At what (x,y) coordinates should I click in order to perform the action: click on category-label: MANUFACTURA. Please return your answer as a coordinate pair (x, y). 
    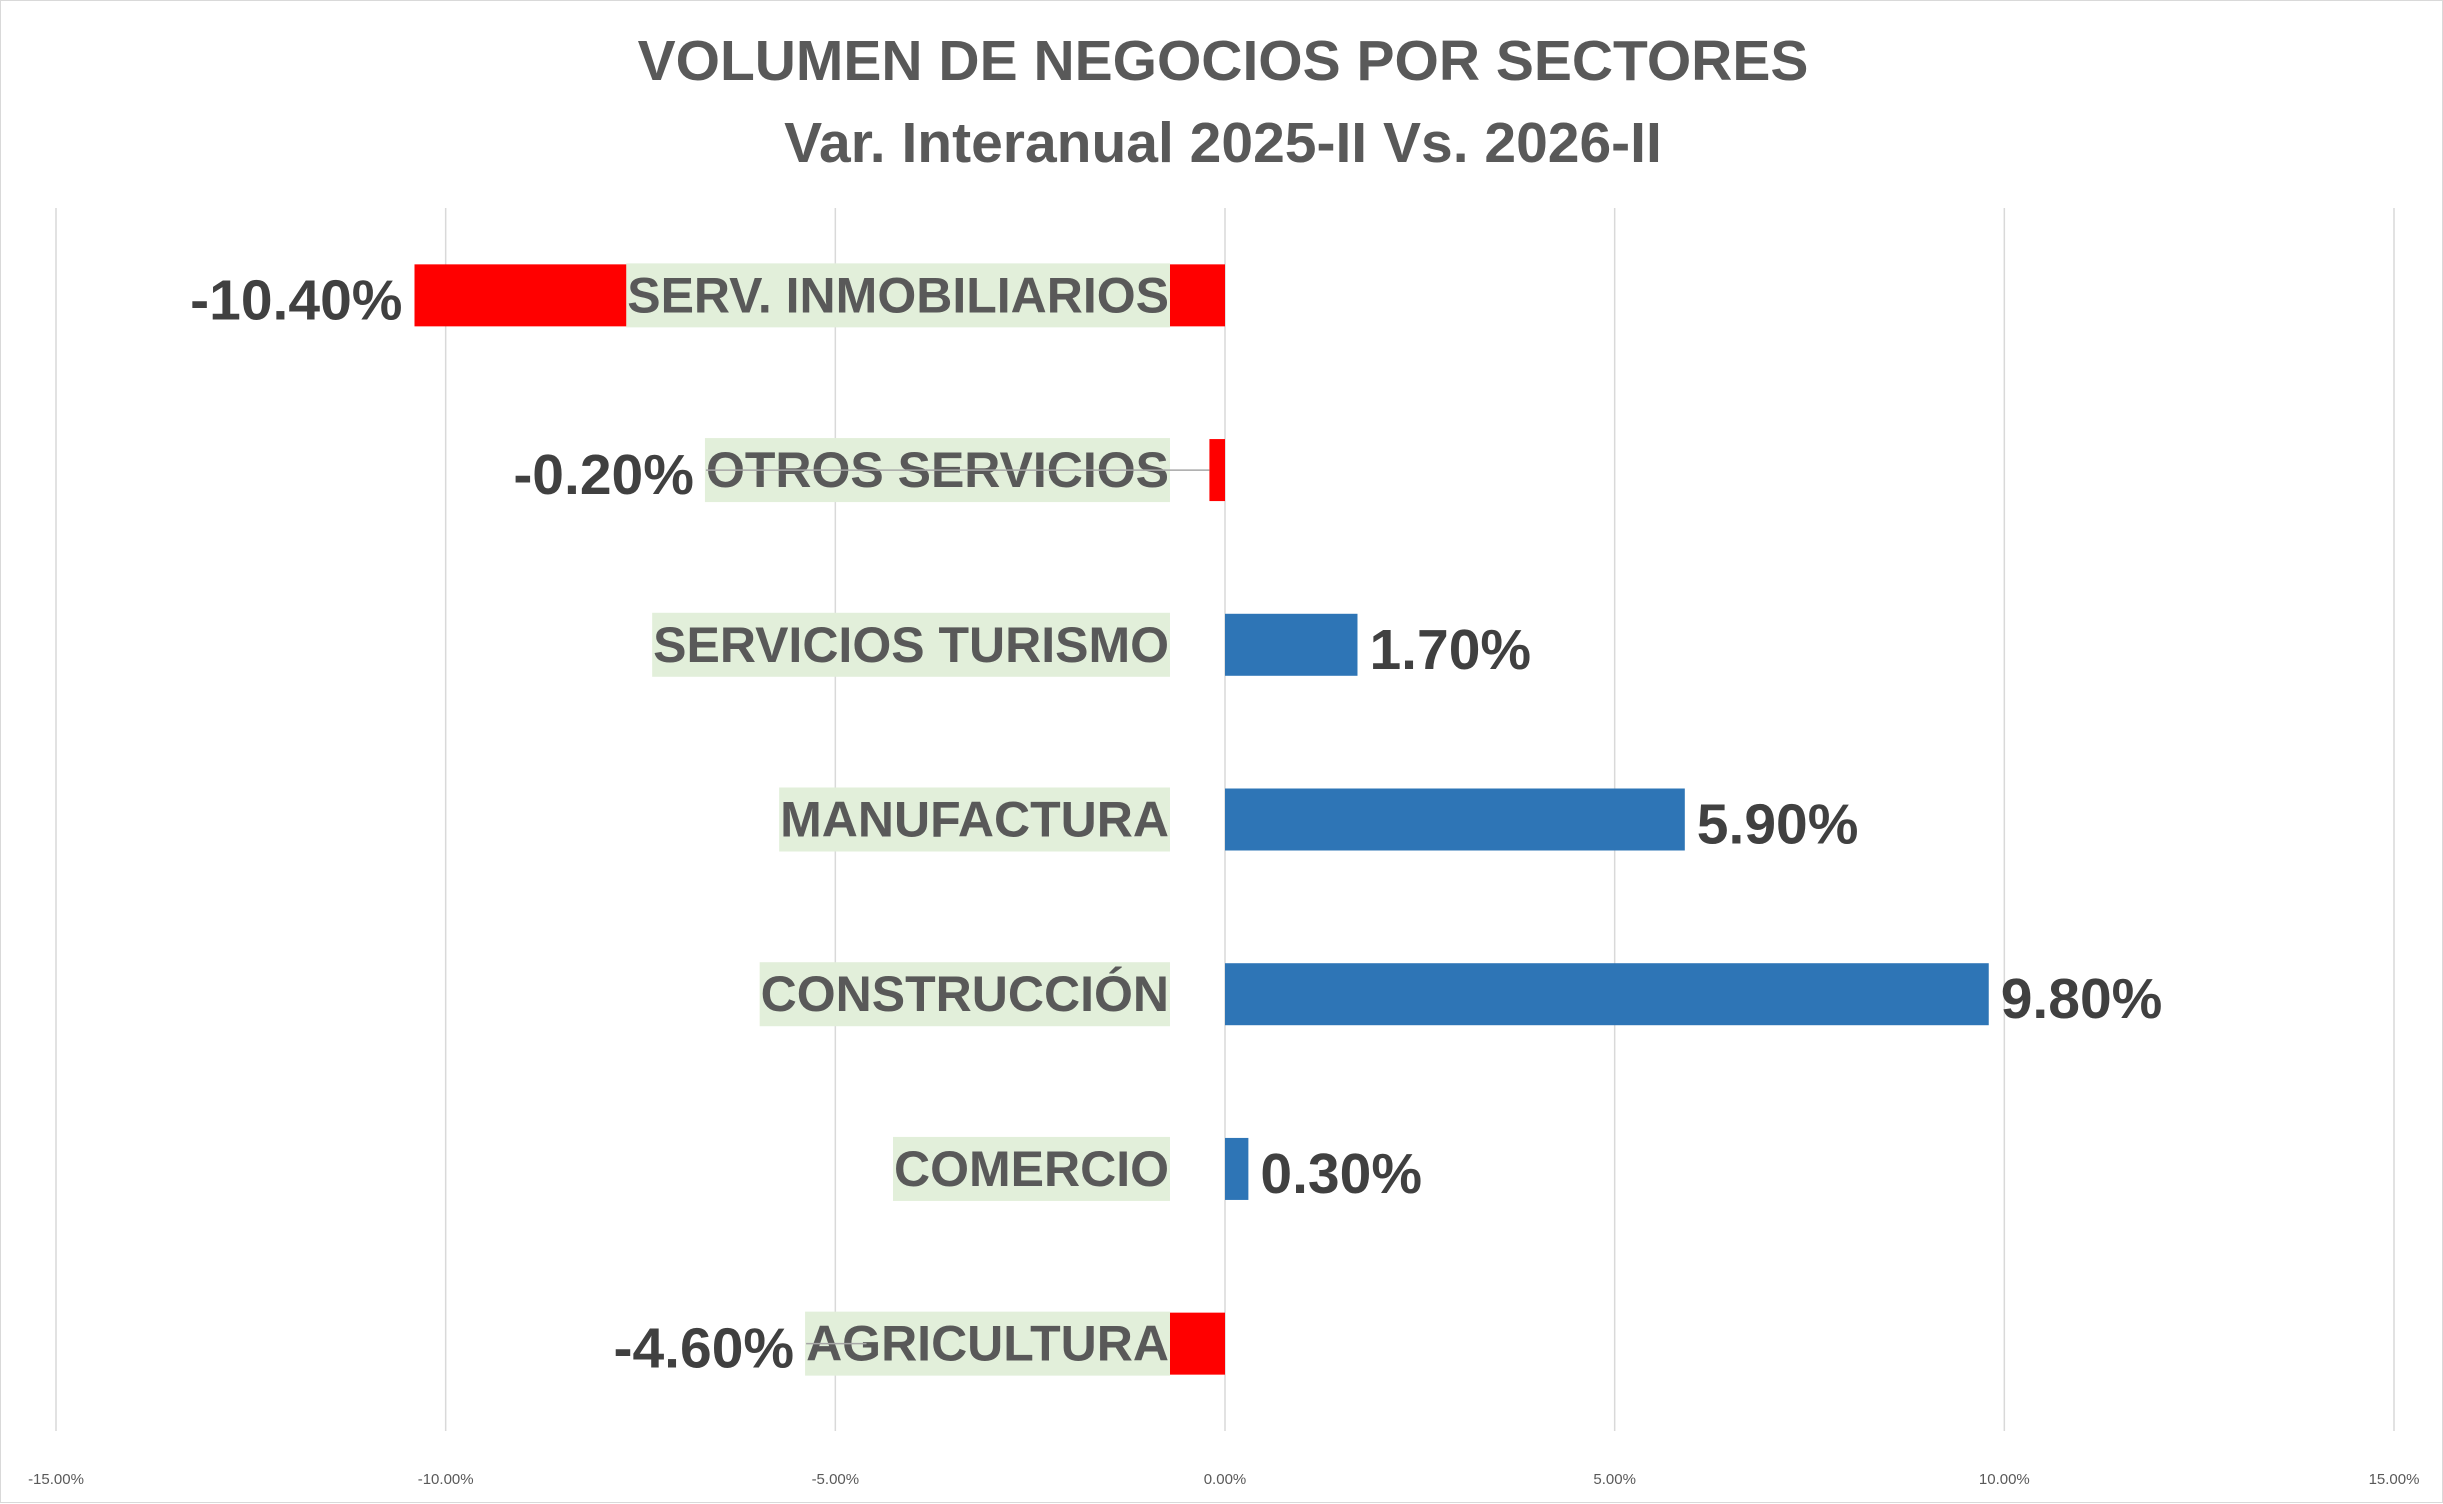
    Looking at the image, I should click on (974, 820).